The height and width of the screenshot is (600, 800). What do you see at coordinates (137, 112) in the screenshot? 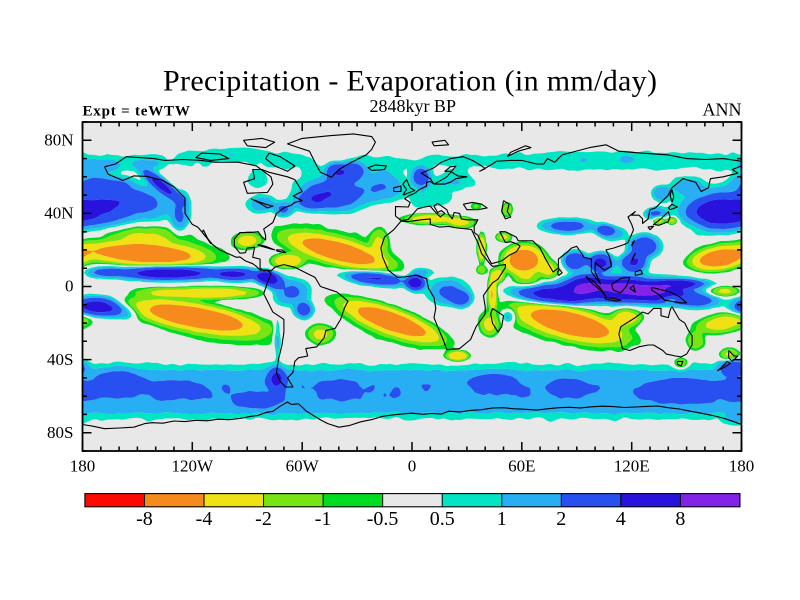
I see `svg-text: Expt = teWTW` at bounding box center [137, 112].